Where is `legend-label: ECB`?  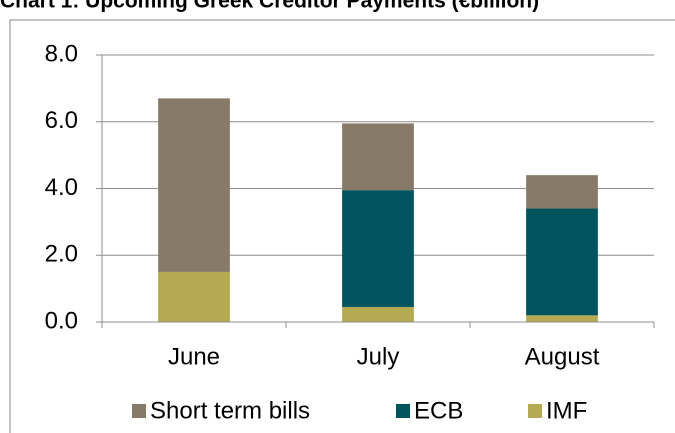
legend-label: ECB is located at coordinates (438, 410).